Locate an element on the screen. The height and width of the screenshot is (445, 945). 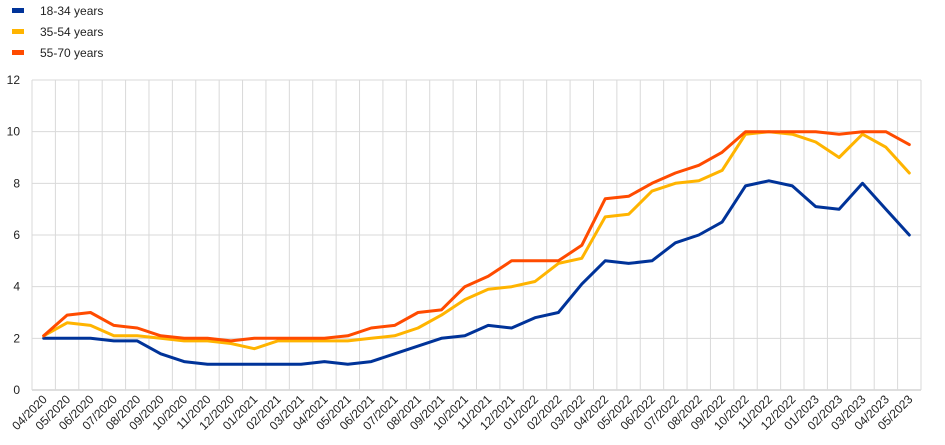
y-tick-label: 12 is located at coordinates (14, 80).